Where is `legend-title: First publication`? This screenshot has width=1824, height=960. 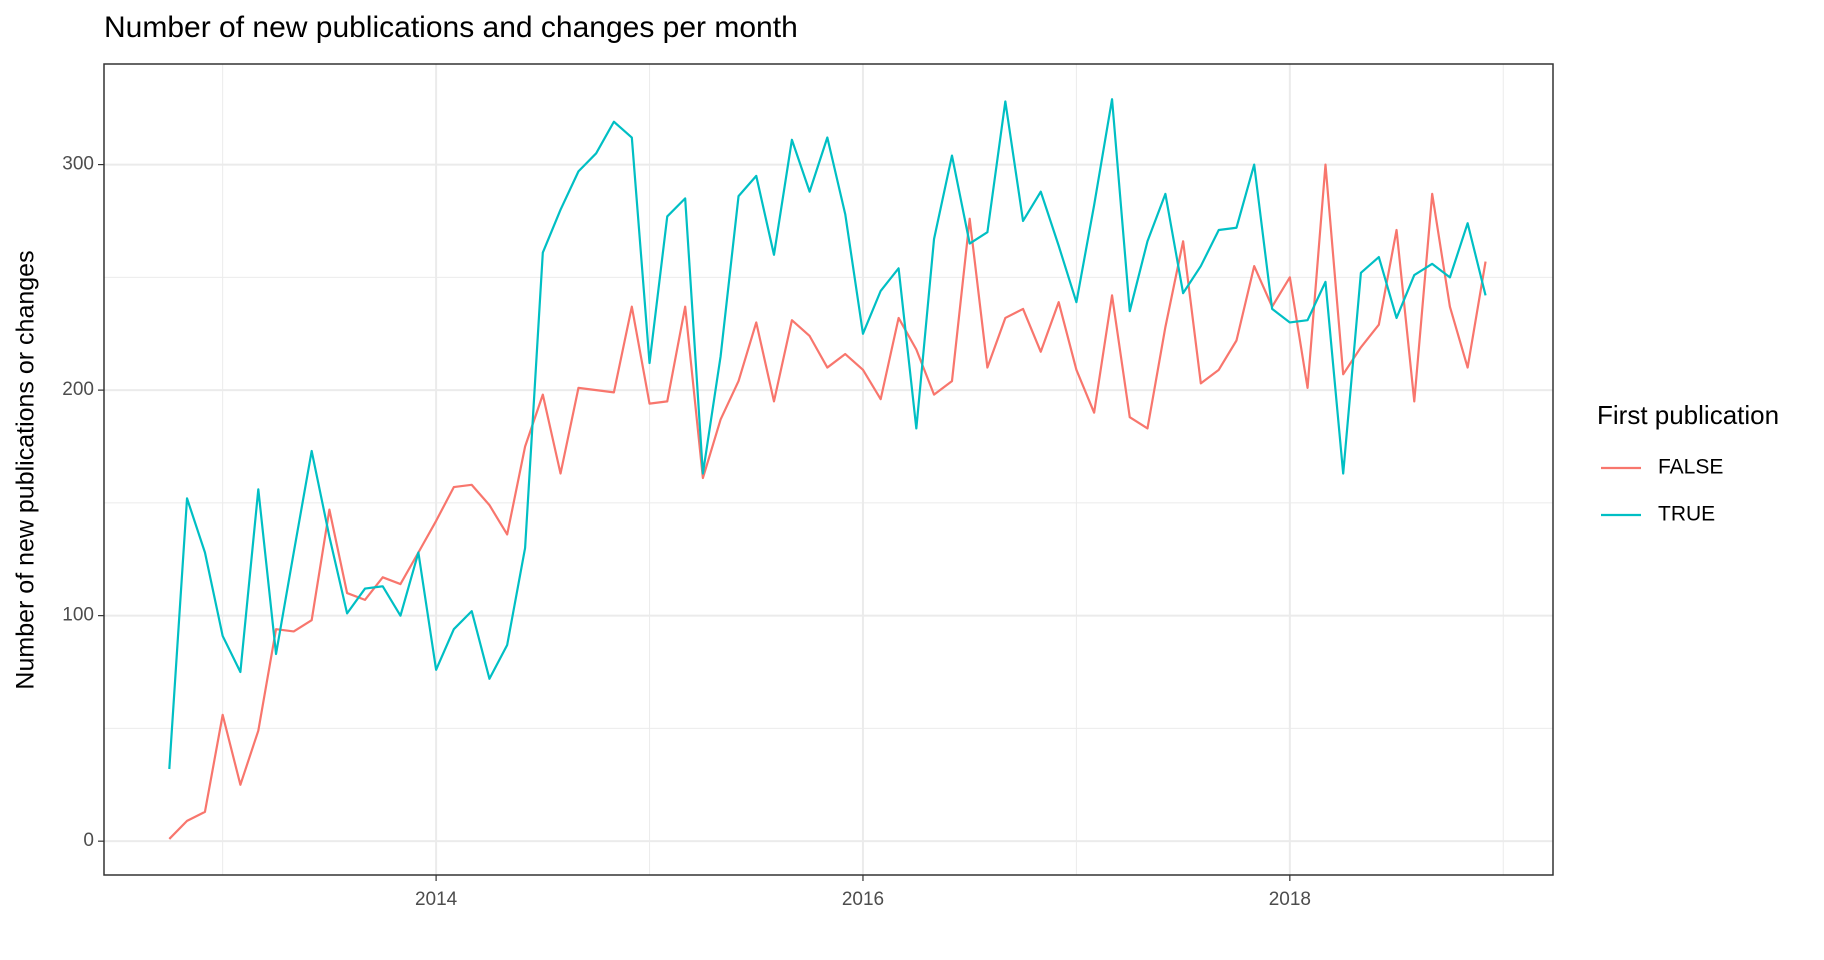 legend-title: First publication is located at coordinates (1688, 415).